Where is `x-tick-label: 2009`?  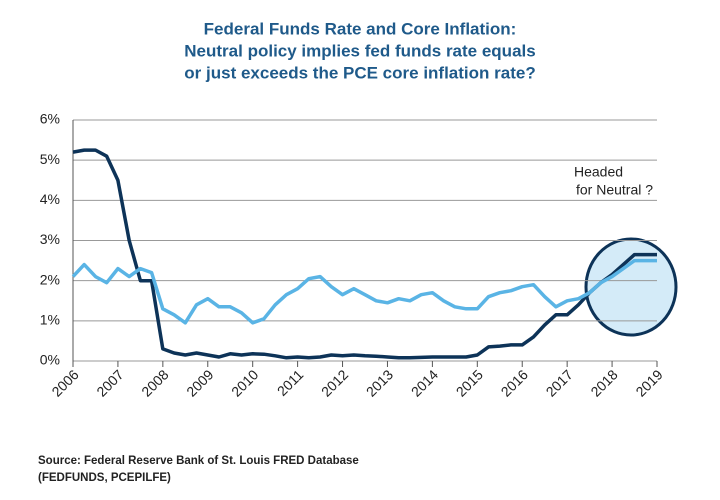
x-tick-label: 2009 is located at coordinates (199, 382).